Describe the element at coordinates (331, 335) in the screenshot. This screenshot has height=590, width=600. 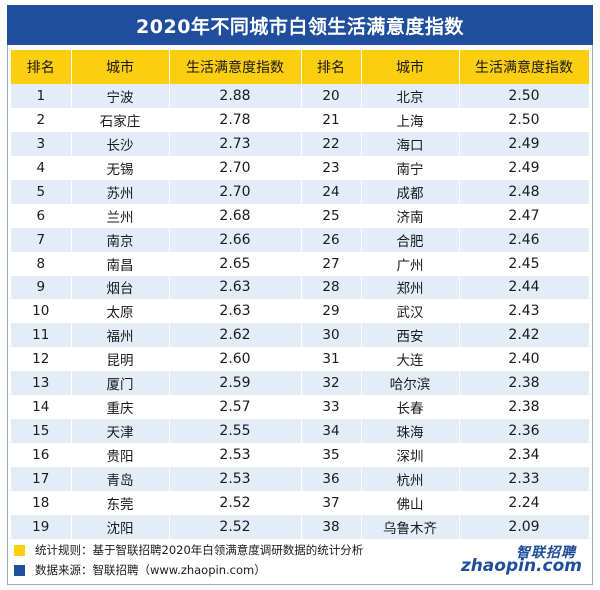
I see `cell-rank-right: 30` at that location.